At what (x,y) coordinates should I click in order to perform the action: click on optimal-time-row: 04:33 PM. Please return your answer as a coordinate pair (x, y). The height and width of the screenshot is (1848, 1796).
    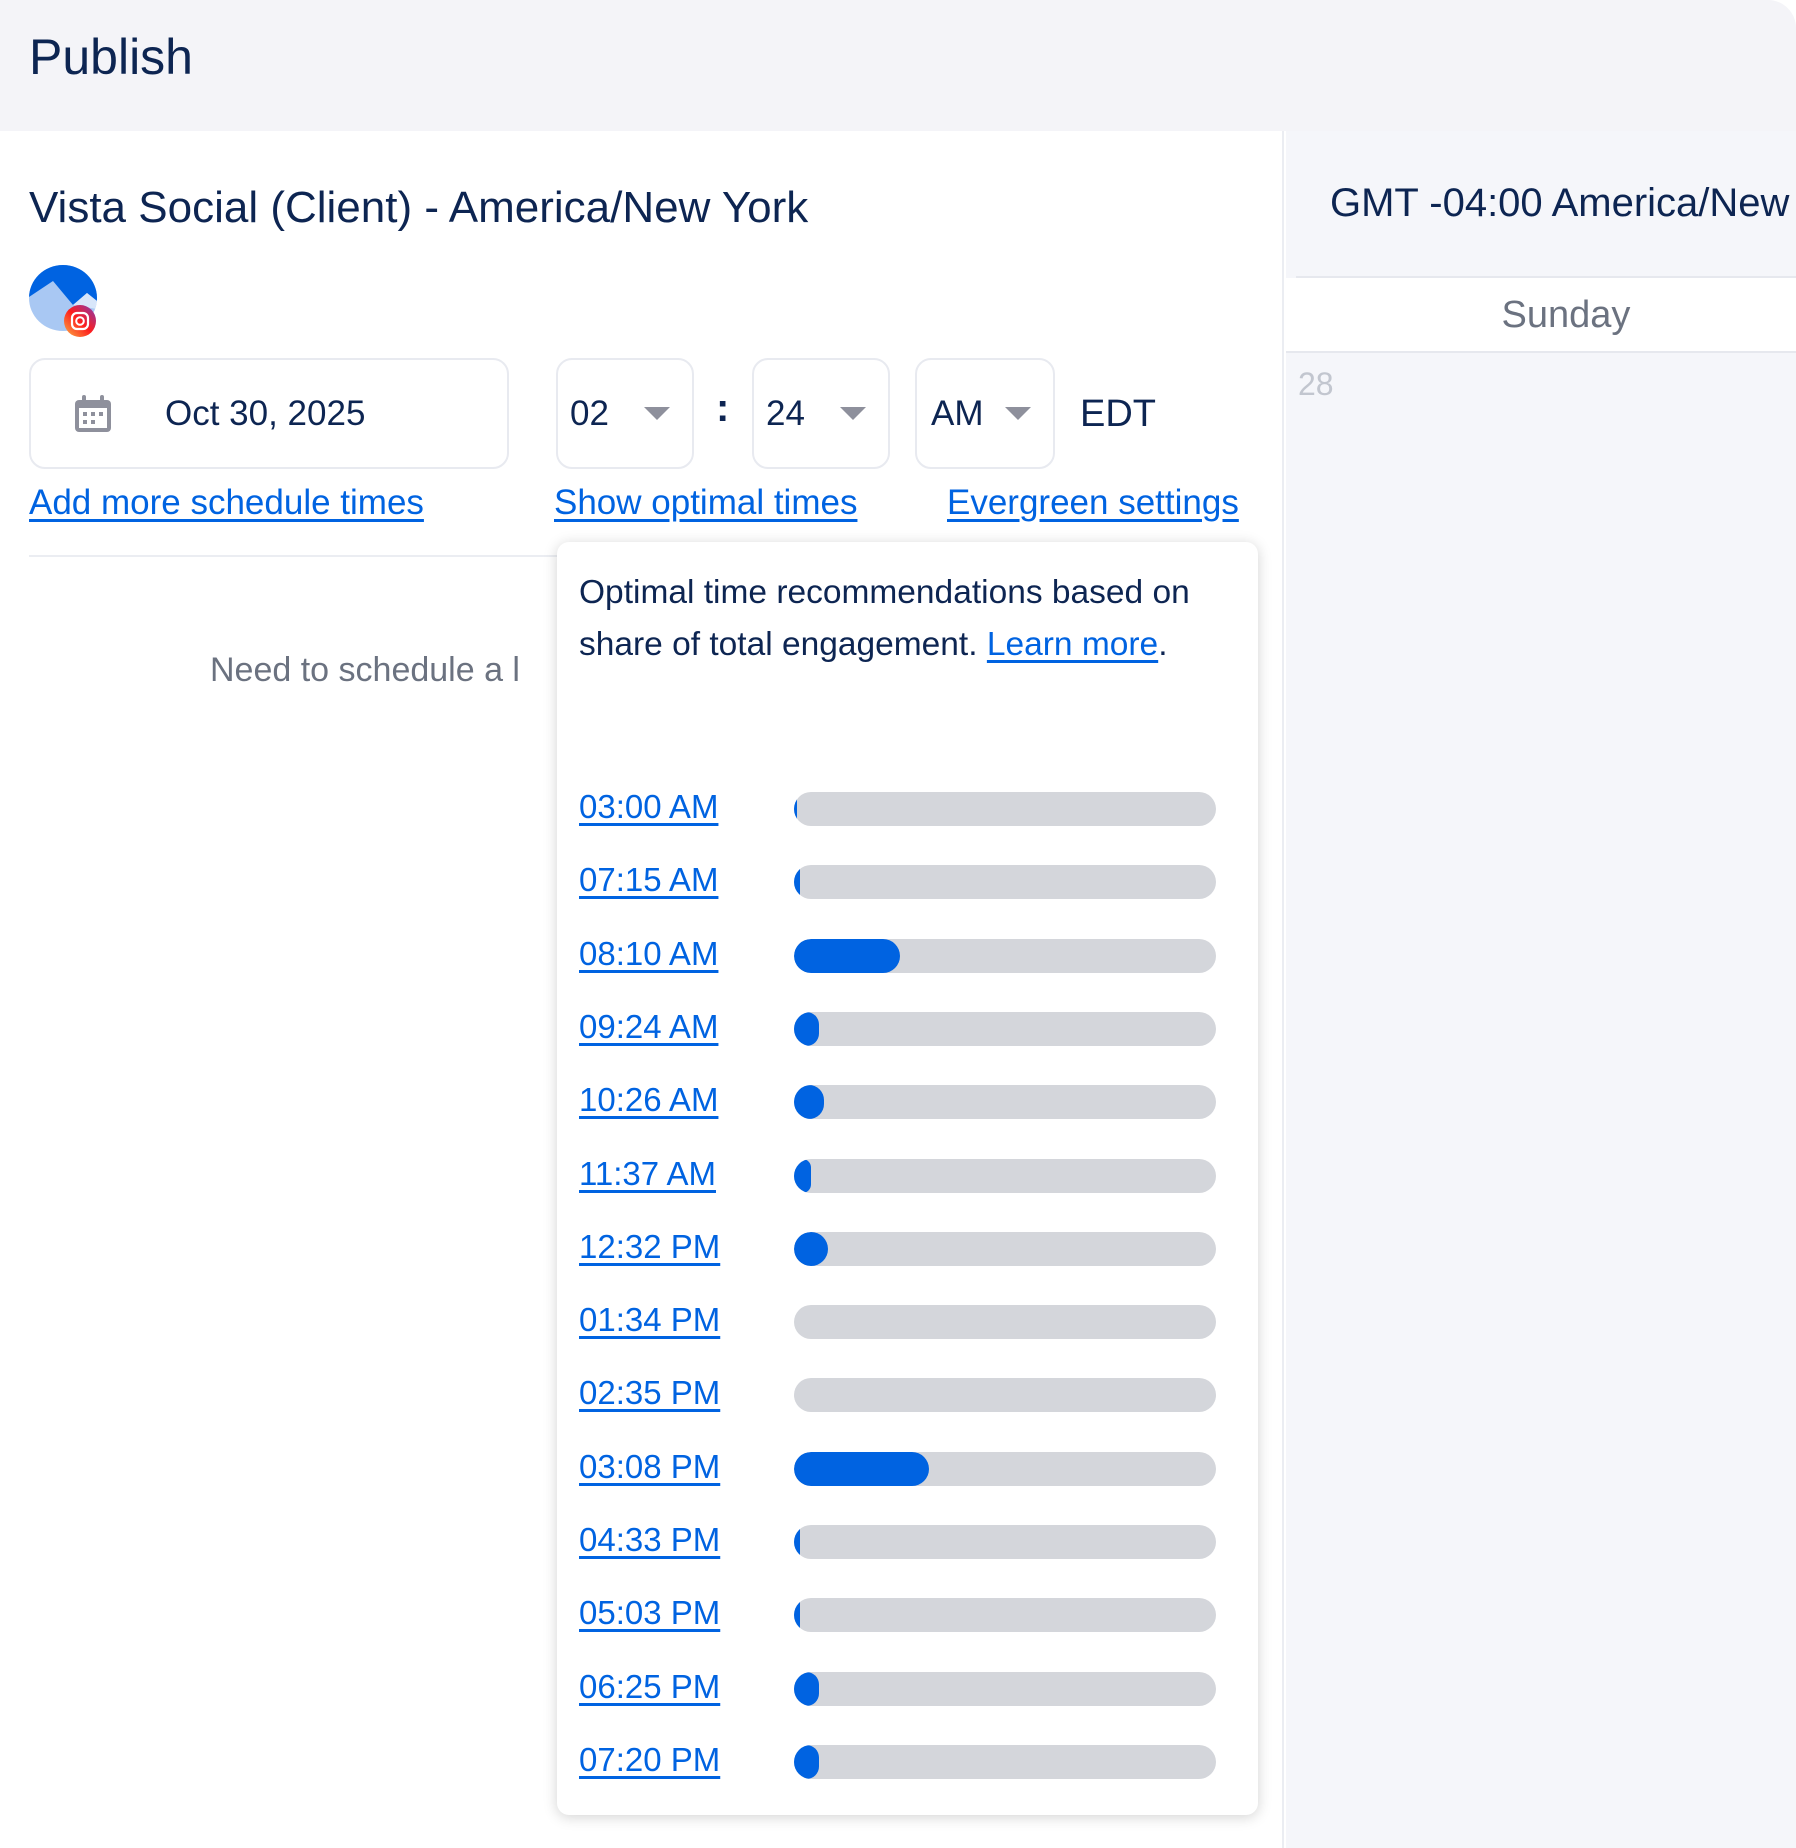
    Looking at the image, I should click on (909, 1541).